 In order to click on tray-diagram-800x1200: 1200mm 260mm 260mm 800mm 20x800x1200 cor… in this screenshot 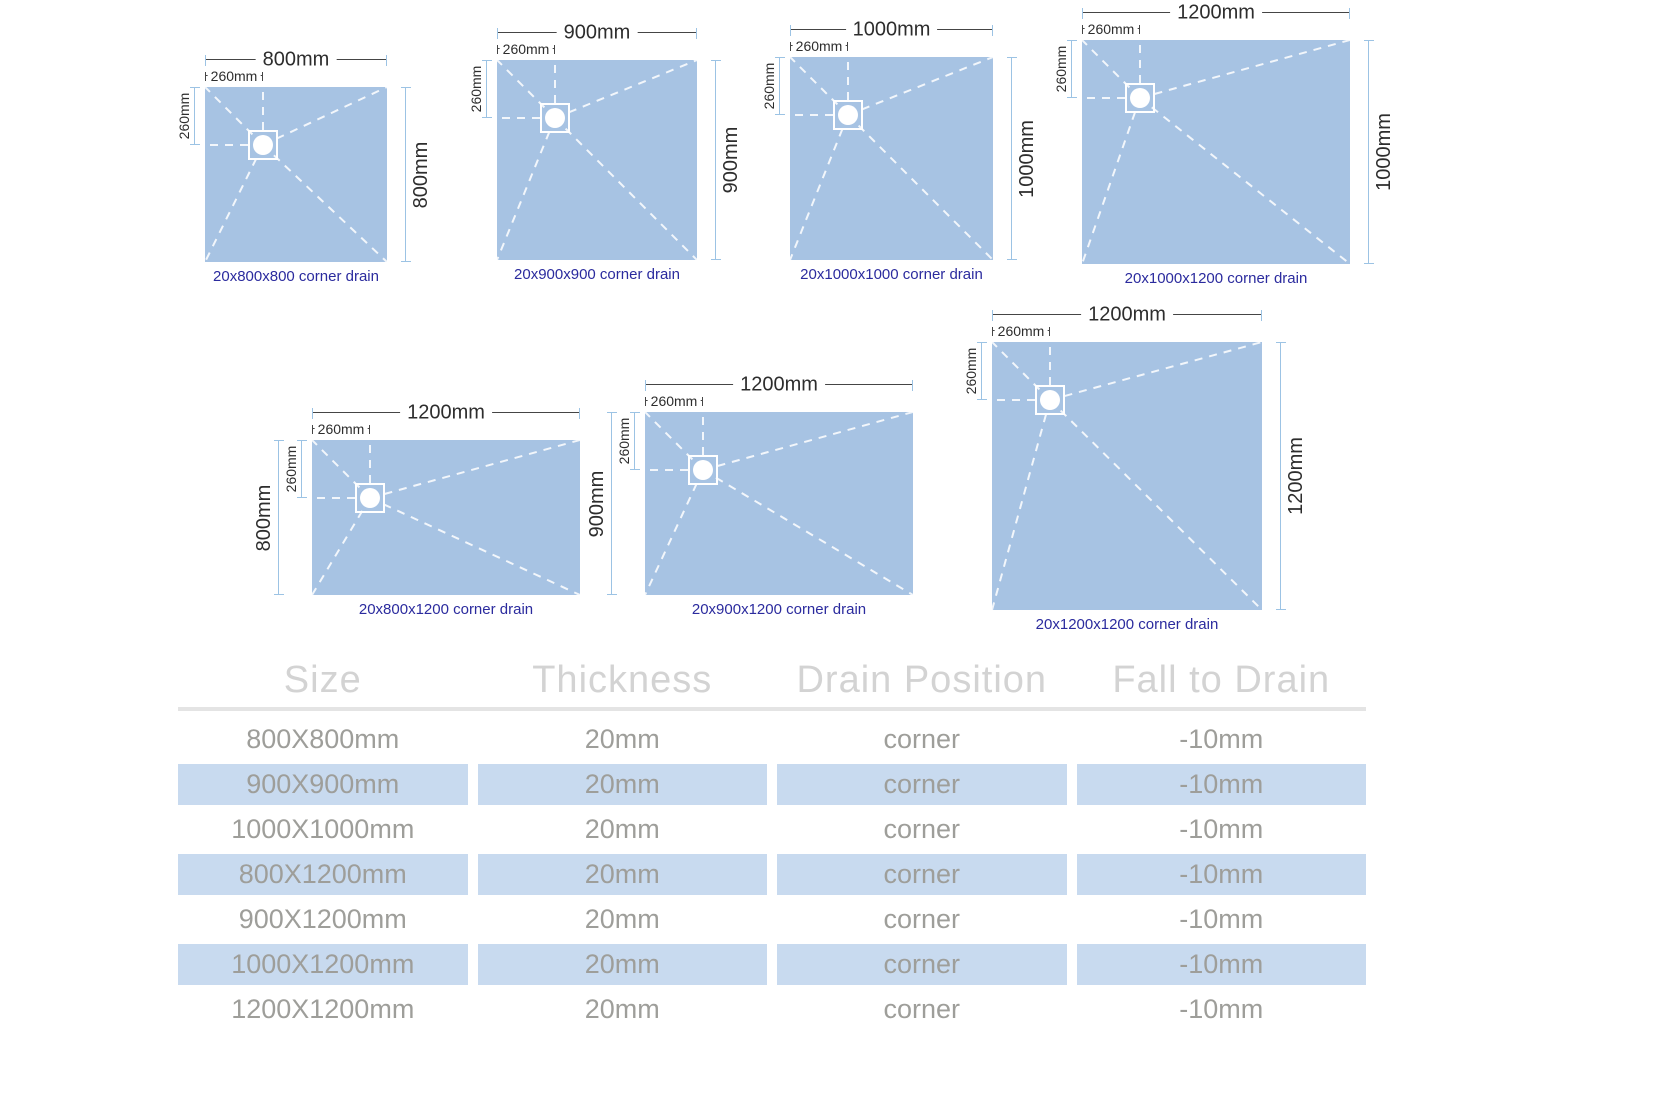, I will do `click(416, 509)`.